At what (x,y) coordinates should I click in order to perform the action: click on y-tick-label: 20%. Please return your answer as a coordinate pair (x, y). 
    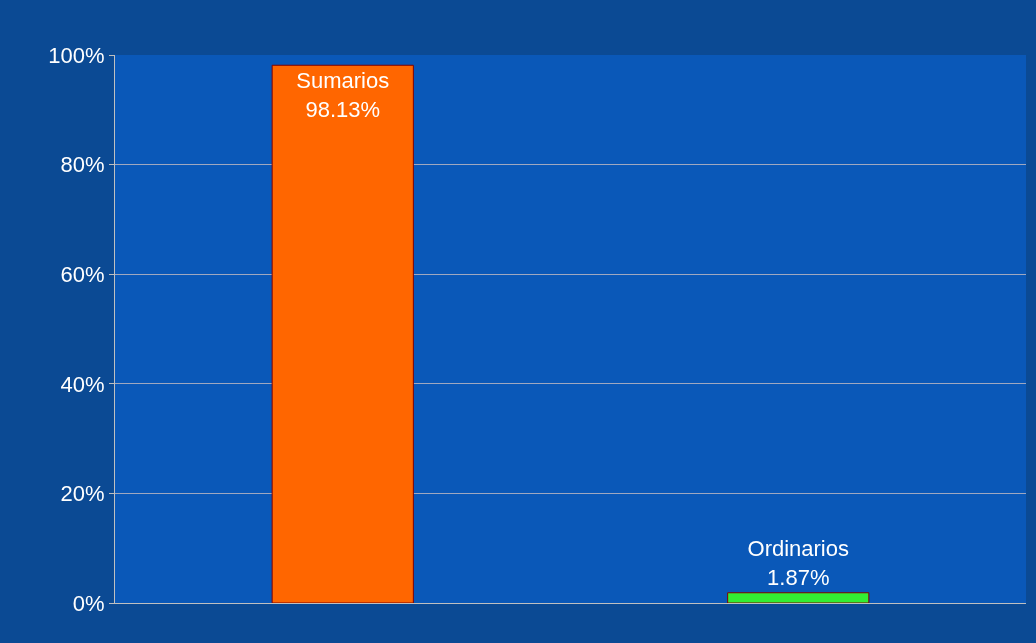
    Looking at the image, I should click on (82, 494).